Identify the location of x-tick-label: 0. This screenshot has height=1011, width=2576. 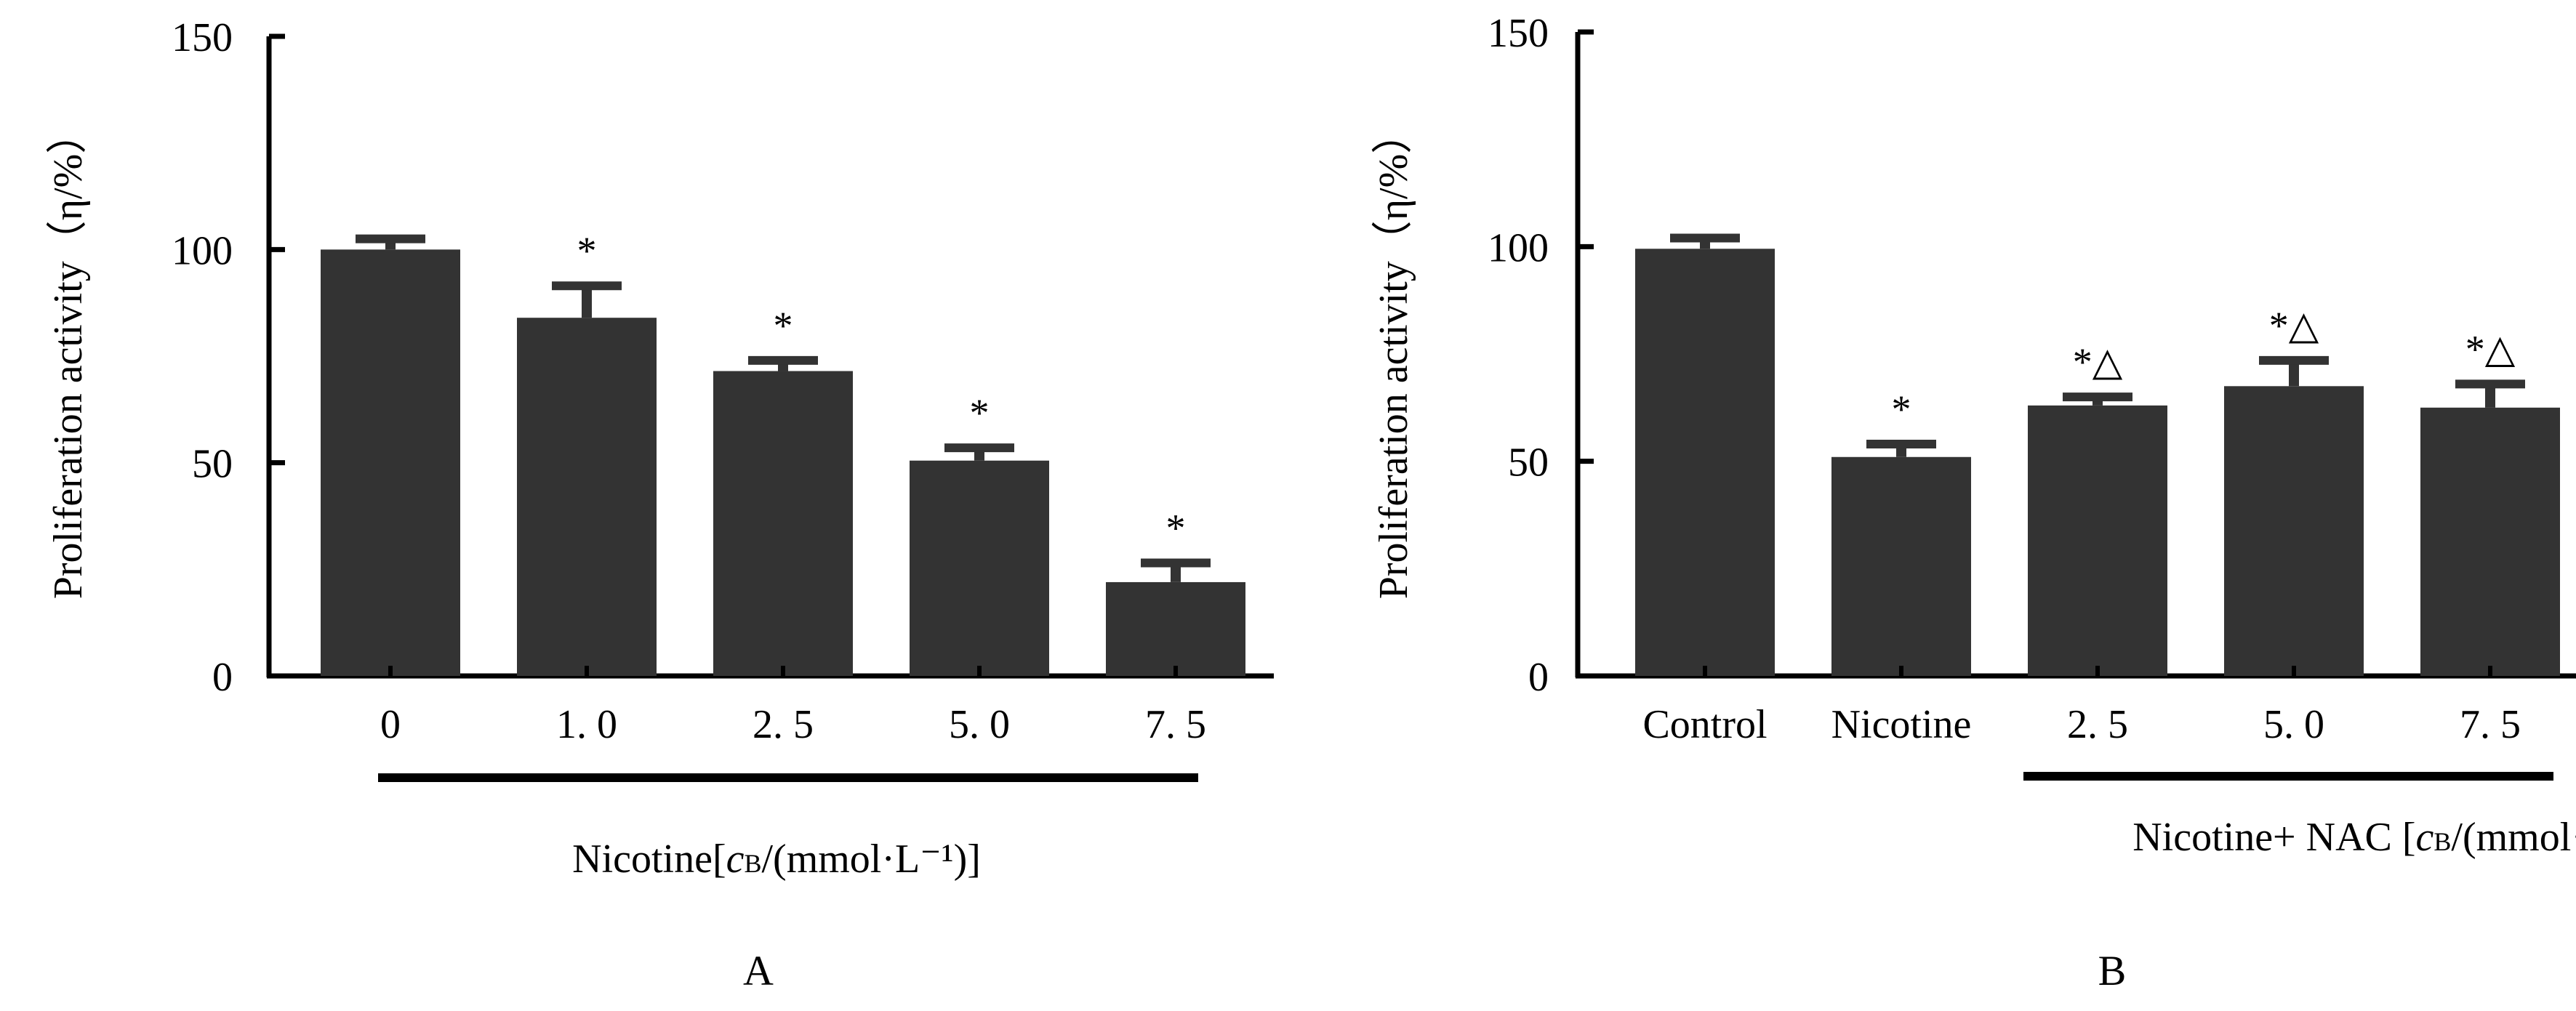
(391, 725).